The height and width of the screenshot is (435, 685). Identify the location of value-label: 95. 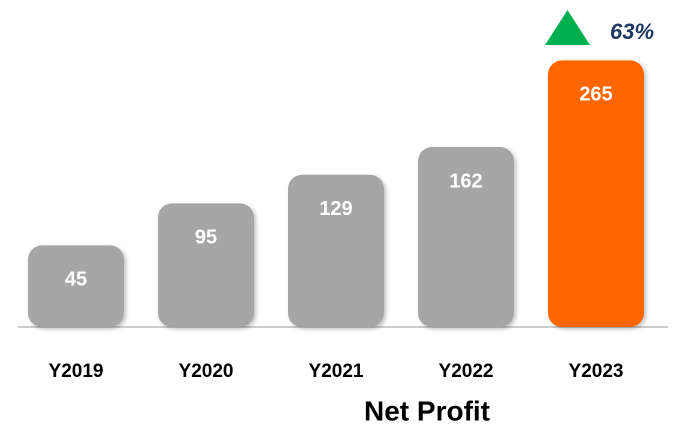
(206, 238).